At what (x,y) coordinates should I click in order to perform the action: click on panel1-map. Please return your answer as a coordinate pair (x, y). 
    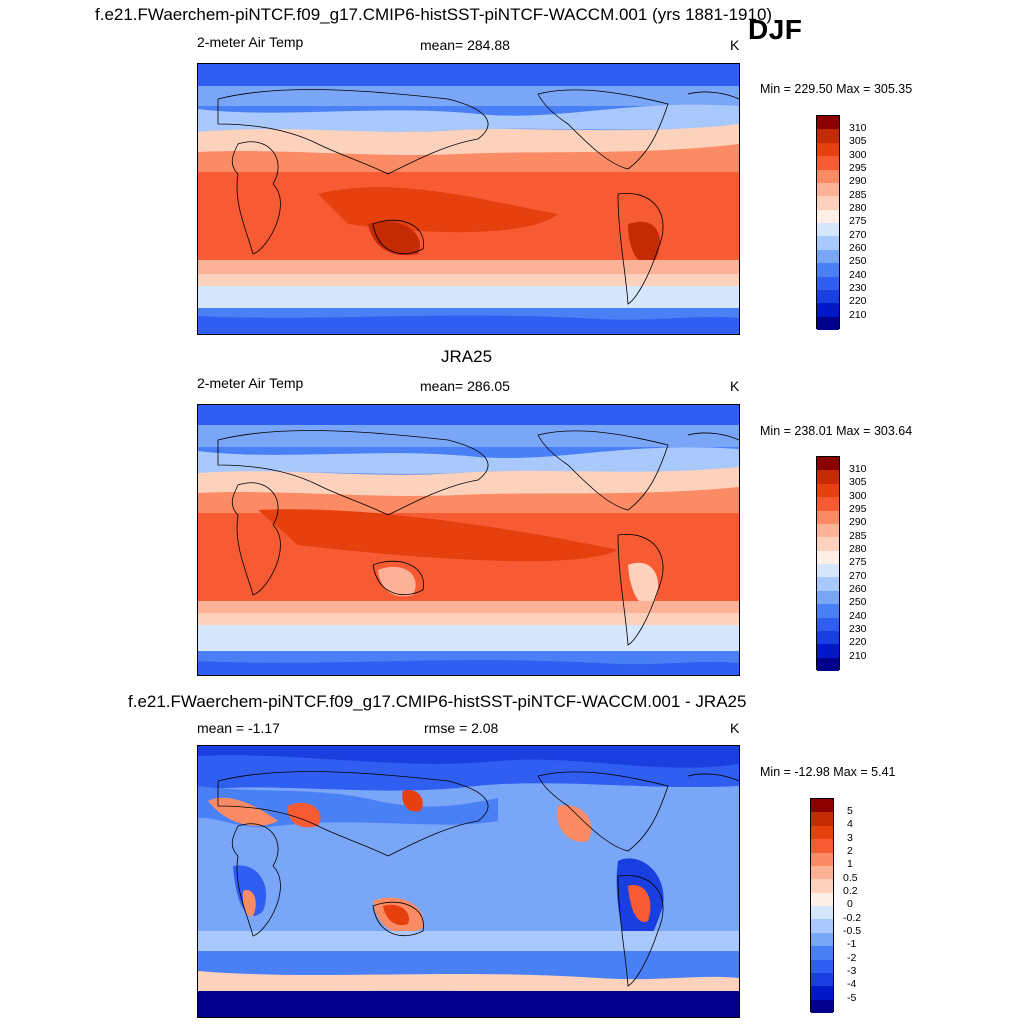
    Looking at the image, I should click on (468, 199).